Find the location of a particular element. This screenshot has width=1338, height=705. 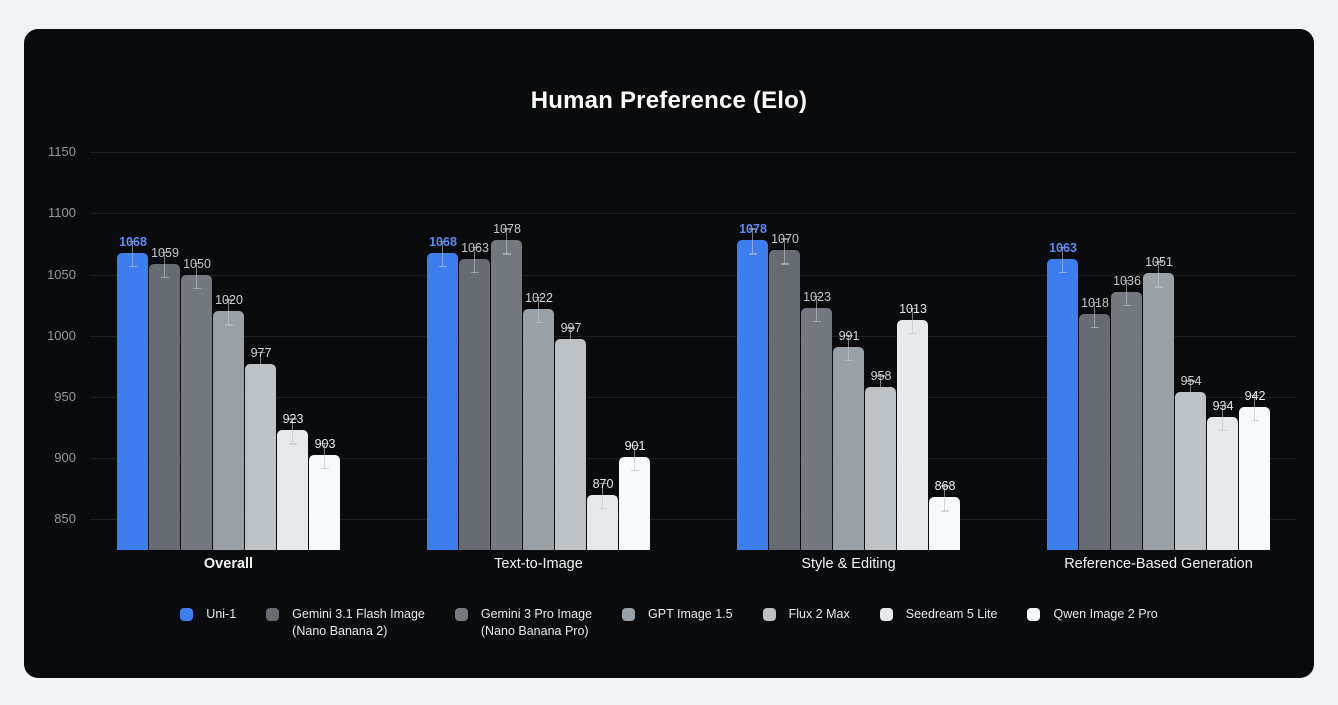

bar-value-label: 997 is located at coordinates (571, 328).